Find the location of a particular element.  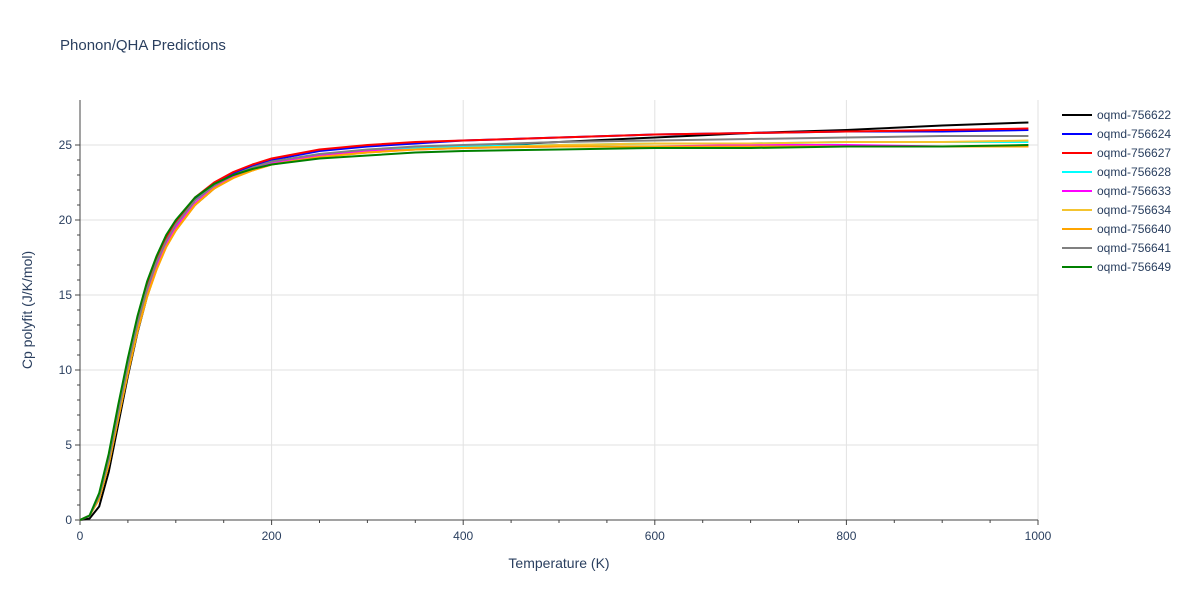

legend-label: oqmd-756627 is located at coordinates (1134, 153).